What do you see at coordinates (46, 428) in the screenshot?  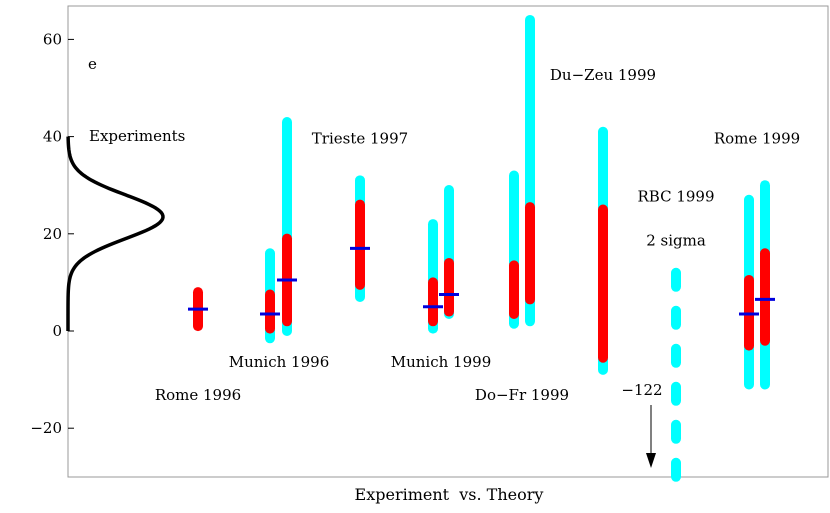 I see `y-tick-label: −20` at bounding box center [46, 428].